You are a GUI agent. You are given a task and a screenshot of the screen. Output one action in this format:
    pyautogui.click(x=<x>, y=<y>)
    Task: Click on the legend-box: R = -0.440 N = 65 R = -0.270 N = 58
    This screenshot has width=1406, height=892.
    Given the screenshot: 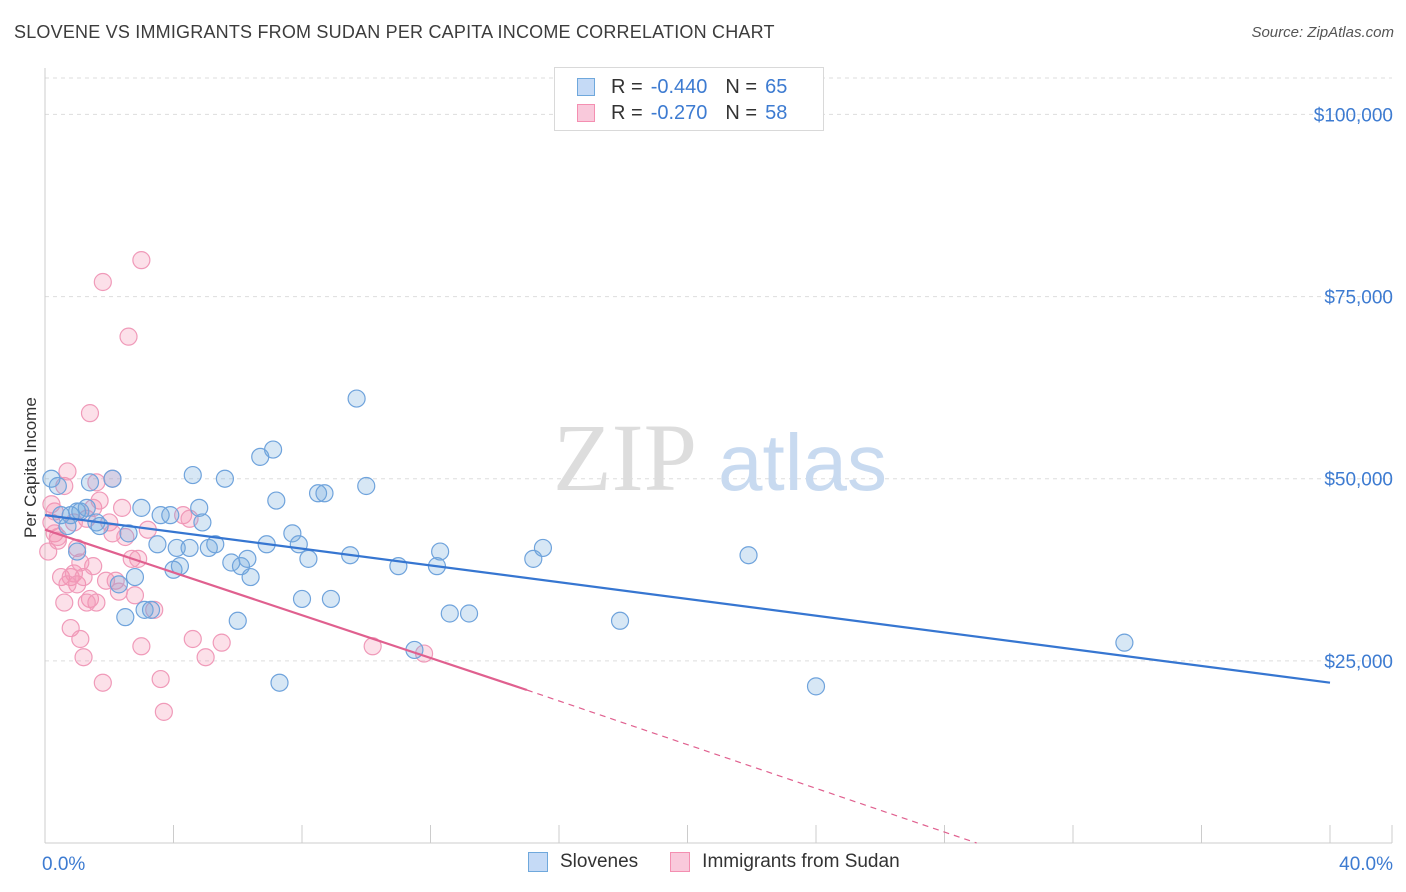 What is the action you would take?
    pyautogui.click(x=689, y=99)
    